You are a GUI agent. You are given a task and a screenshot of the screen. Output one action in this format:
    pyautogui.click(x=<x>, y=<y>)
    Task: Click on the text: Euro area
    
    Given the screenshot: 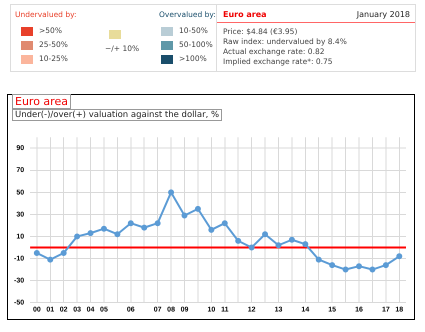 What is the action you would take?
    pyautogui.click(x=245, y=14)
    